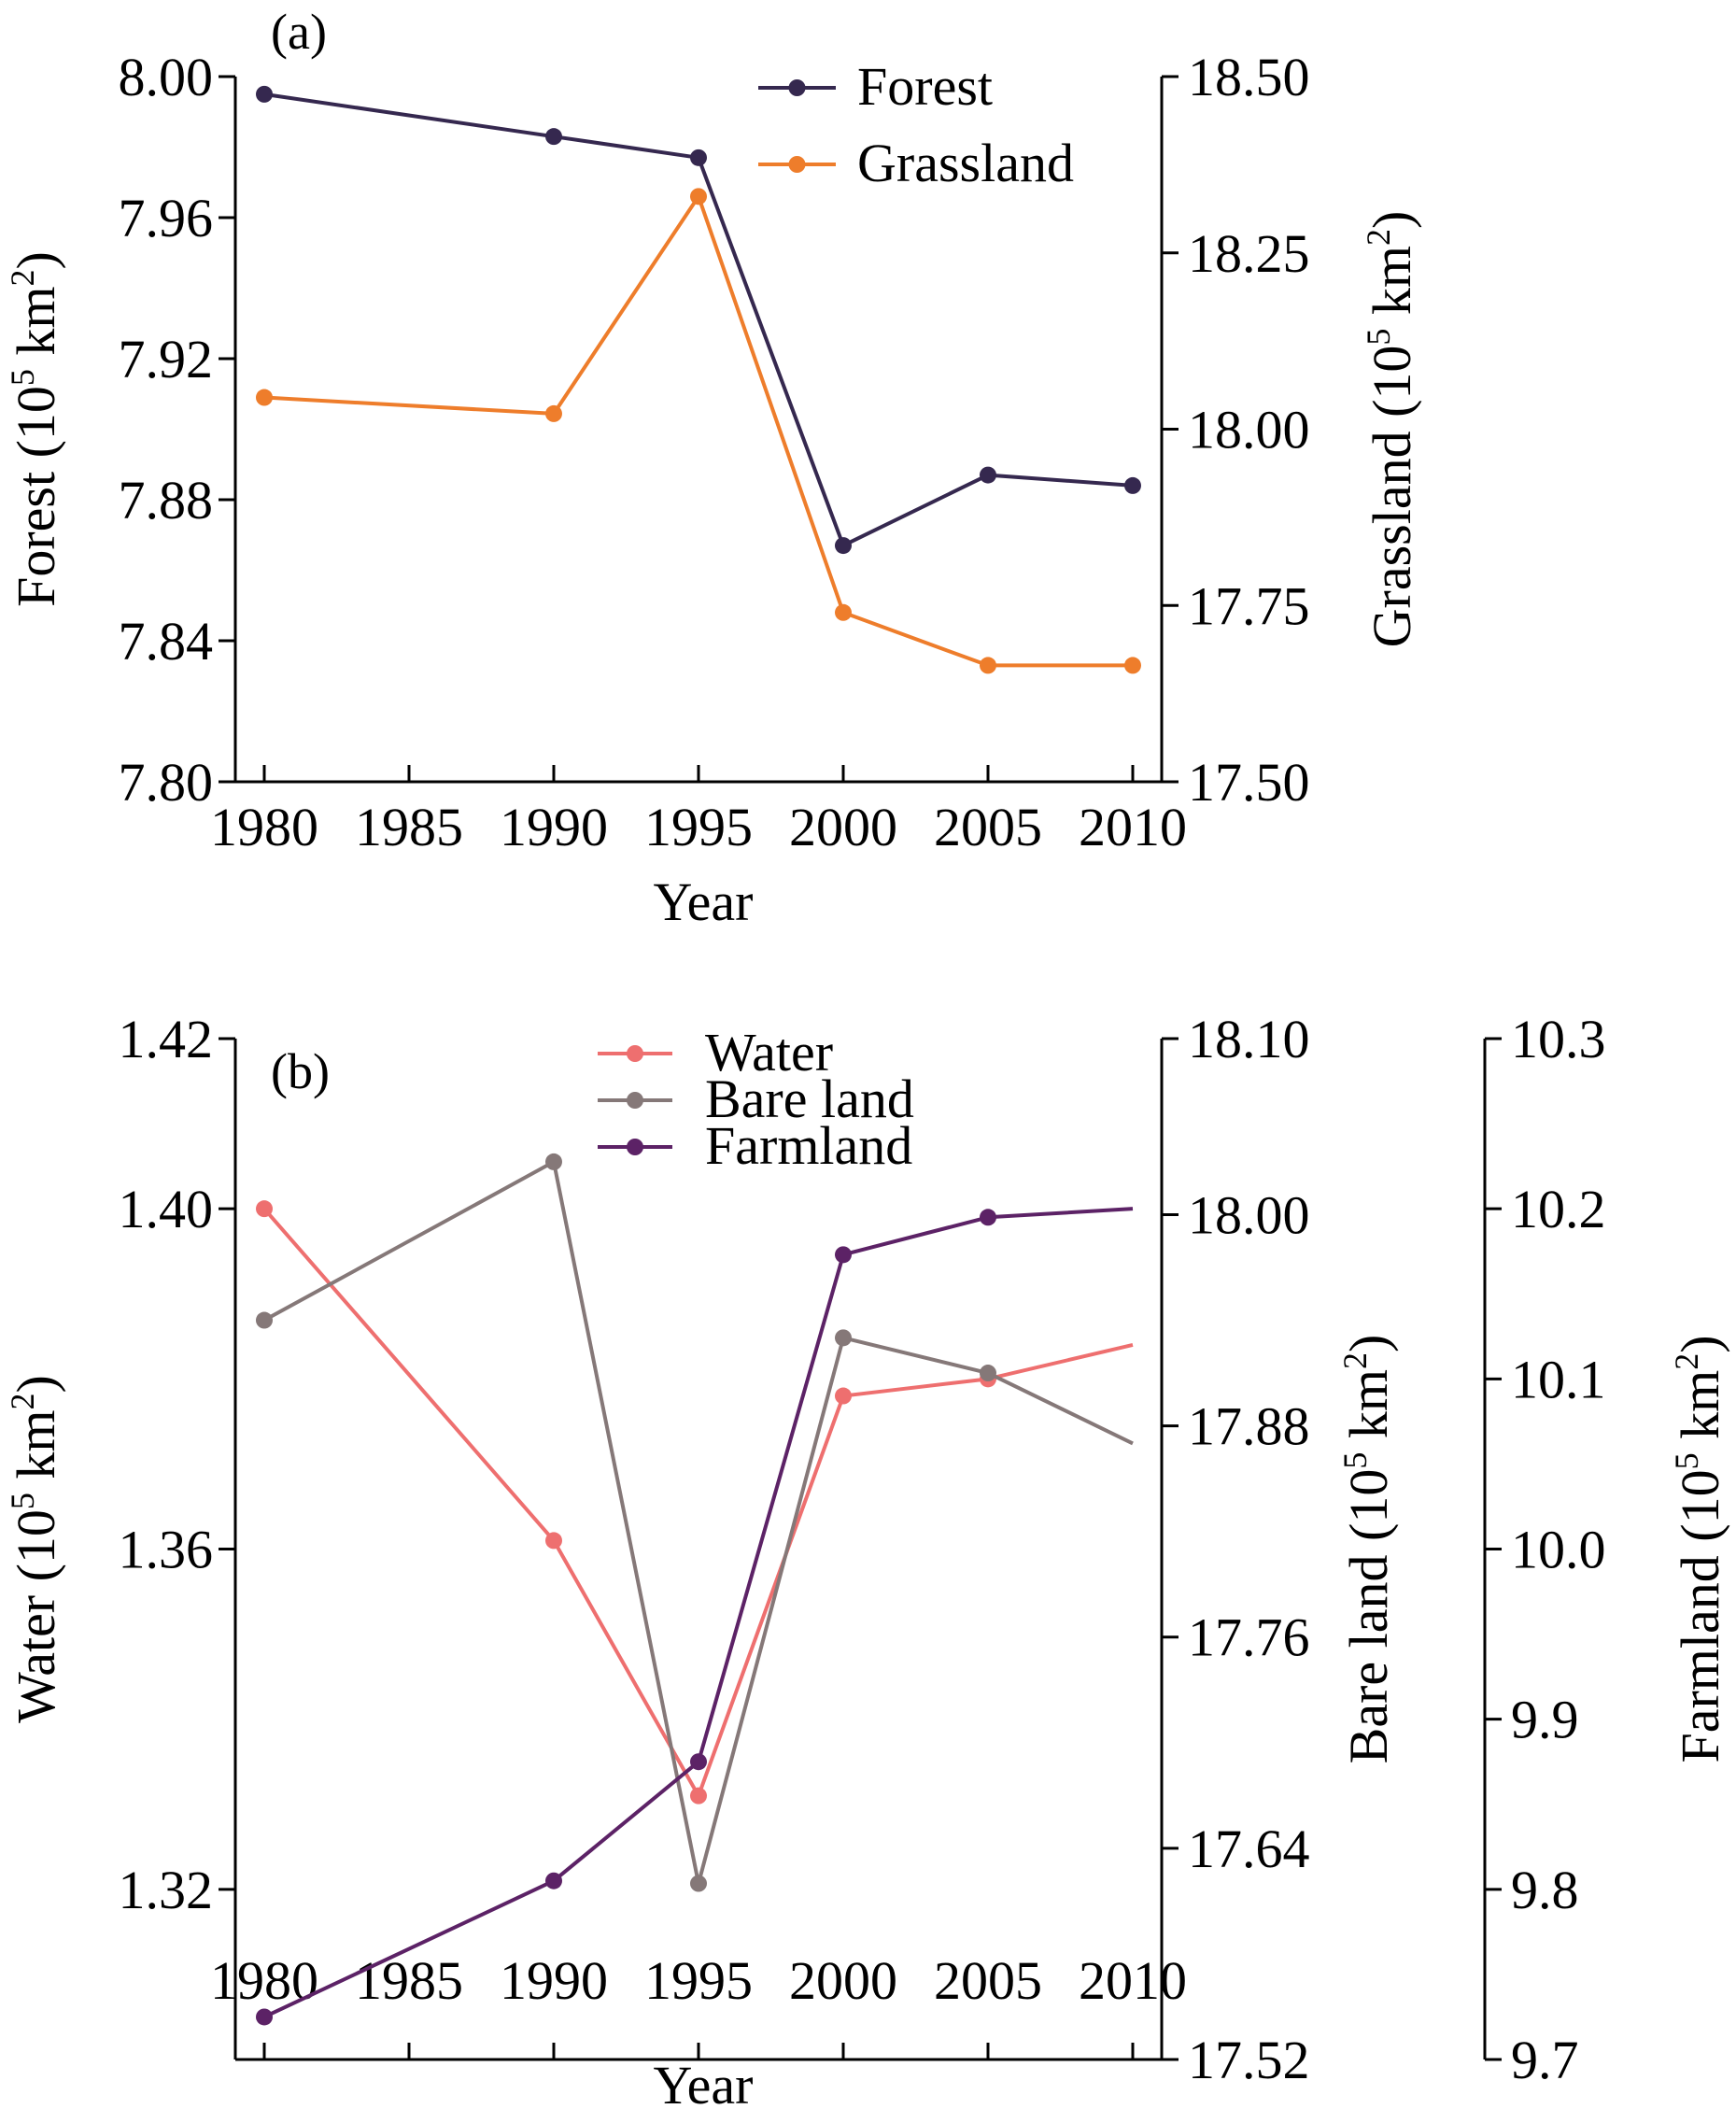 This screenshot has height=2123, width=1736. What do you see at coordinates (36, 260) in the screenshot?
I see `forest-title-part: )` at bounding box center [36, 260].